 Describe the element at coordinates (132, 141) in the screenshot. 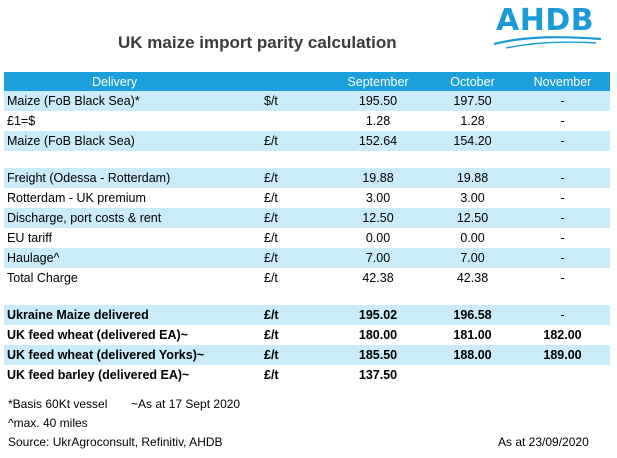

I see `row-label: Maize (FoB Black Sea)` at that location.